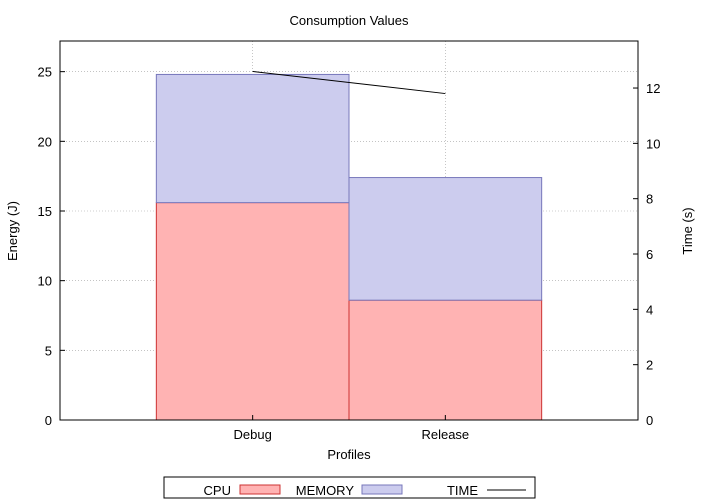 This screenshot has width=720, height=504. Describe the element at coordinates (445, 434) in the screenshot. I see `x-tick-label: Release` at that location.